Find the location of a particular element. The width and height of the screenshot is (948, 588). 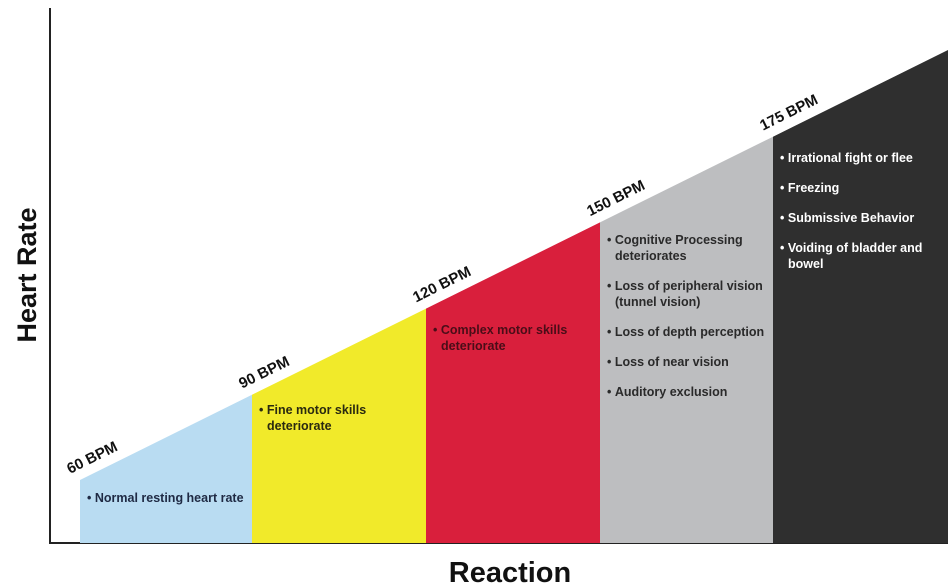

zone-item: Submissive Behavior is located at coordinates (859, 218).